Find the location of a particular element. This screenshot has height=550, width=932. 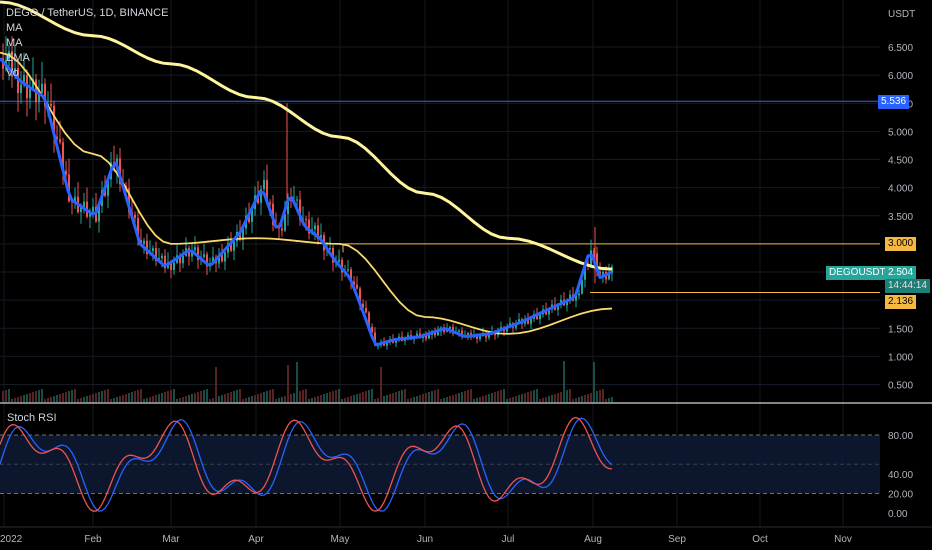

stoch-rsi-k-line is located at coordinates (306, 464).